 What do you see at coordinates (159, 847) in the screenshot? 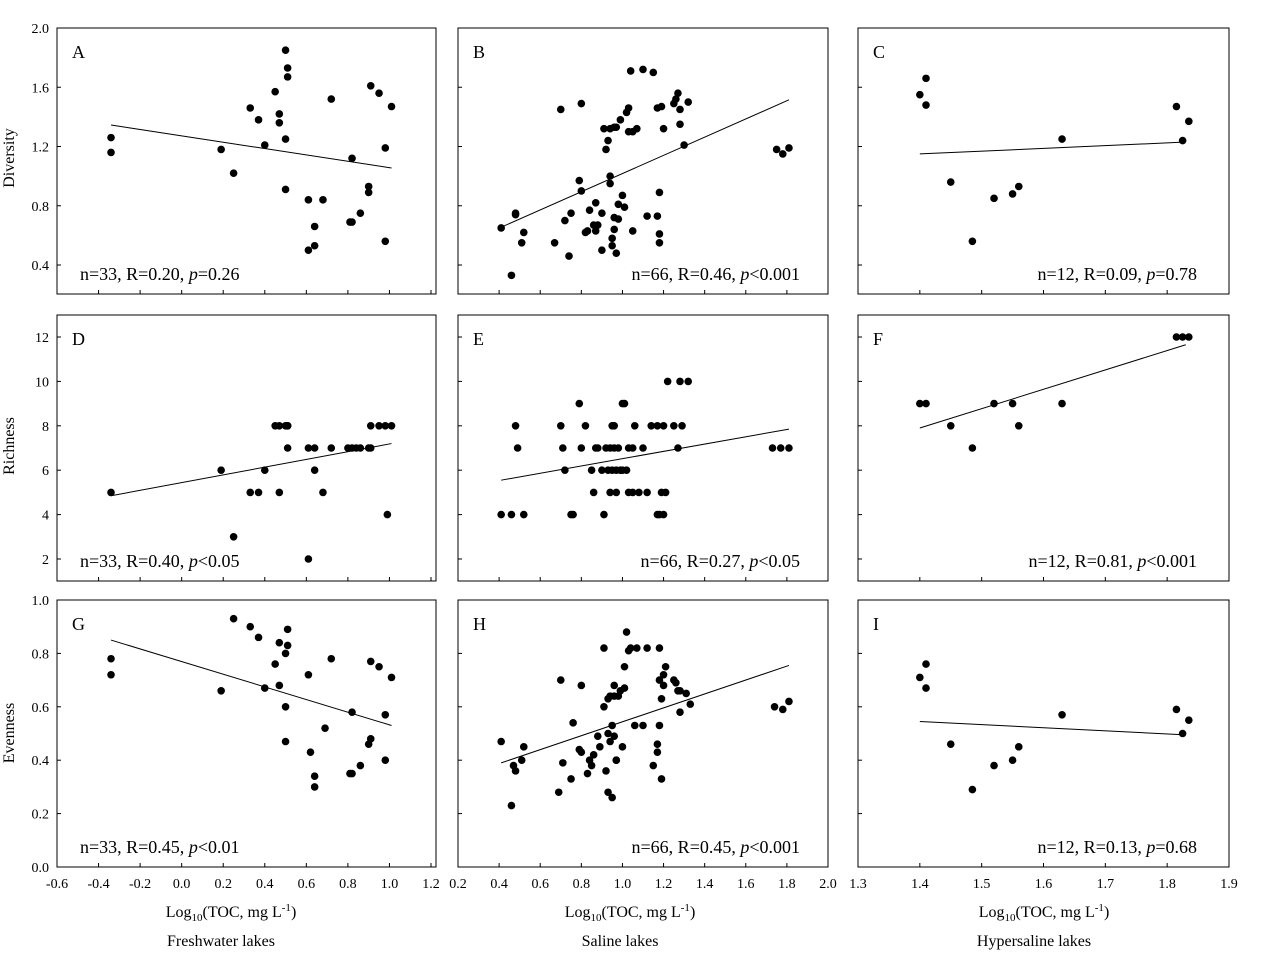
I see `stat-annotation: n=33, R=0.45, p<0.01` at bounding box center [159, 847].